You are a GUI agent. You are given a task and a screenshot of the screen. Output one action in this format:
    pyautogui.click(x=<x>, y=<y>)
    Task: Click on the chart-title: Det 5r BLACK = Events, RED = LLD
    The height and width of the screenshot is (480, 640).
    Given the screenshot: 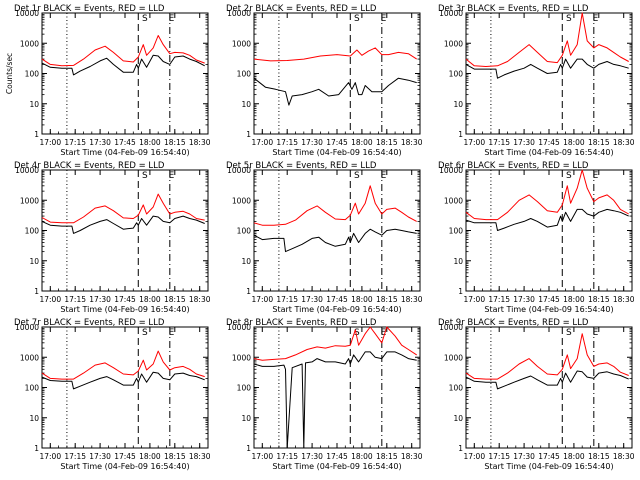 What is the action you would take?
    pyautogui.click(x=301, y=166)
    